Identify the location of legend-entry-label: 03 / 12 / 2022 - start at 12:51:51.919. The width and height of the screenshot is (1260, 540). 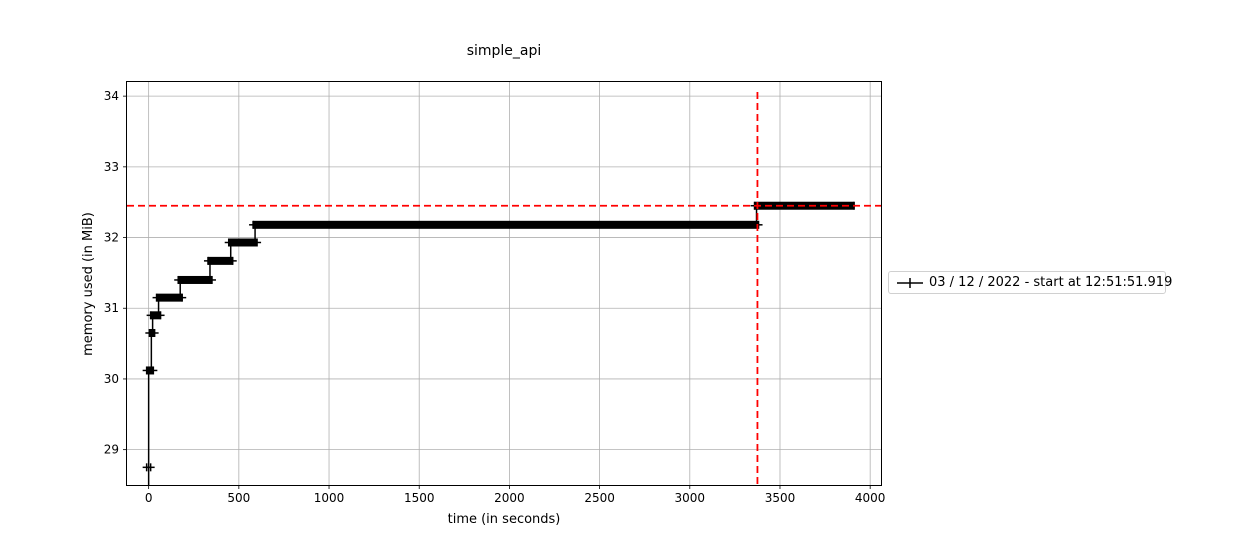
(1051, 282).